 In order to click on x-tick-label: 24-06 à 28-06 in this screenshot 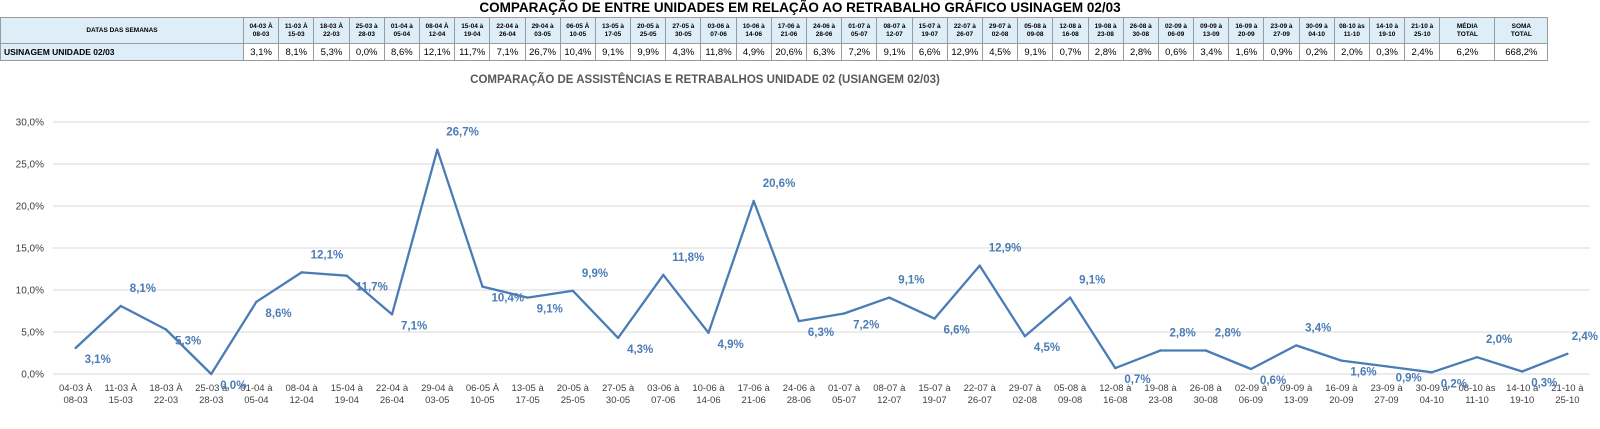, I will do `click(799, 394)`.